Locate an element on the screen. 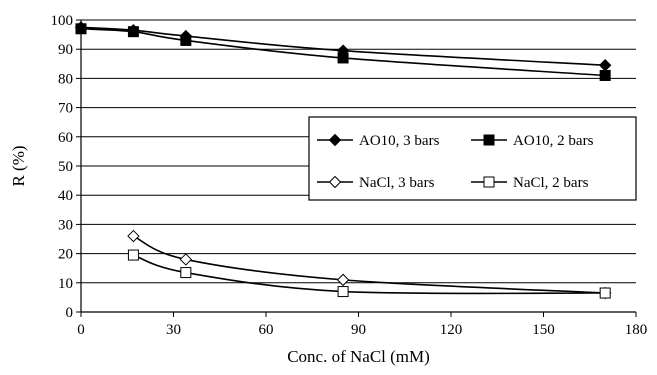 This screenshot has height=375, width=657. x-tick-label-180: 180 is located at coordinates (636, 330).